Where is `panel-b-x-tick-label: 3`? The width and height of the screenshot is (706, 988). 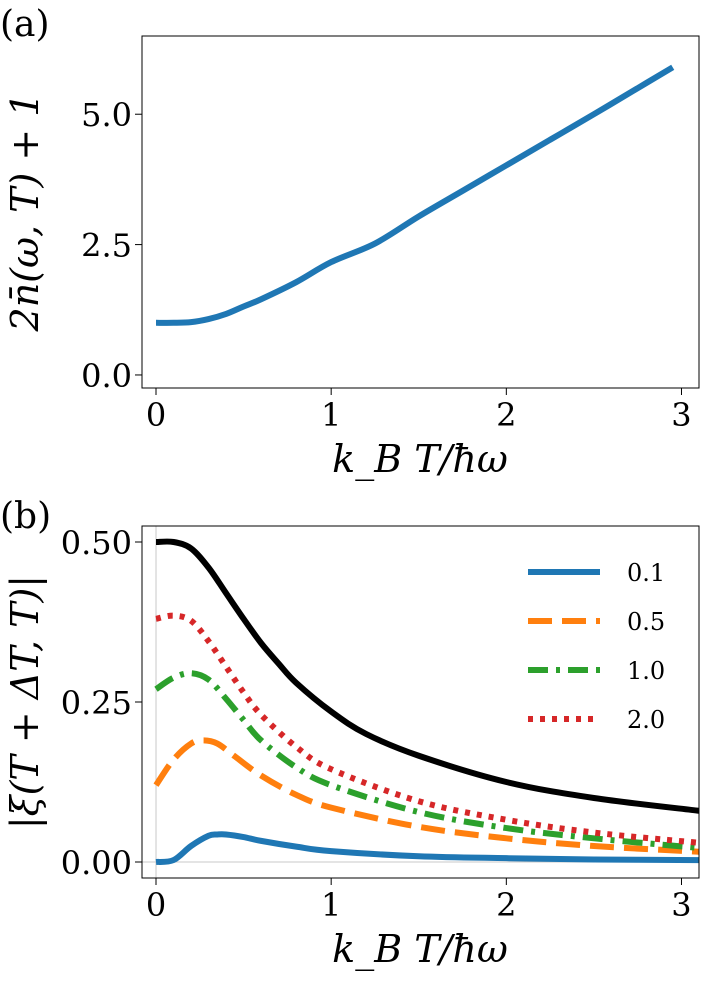 panel-b-x-tick-label: 3 is located at coordinates (681, 905).